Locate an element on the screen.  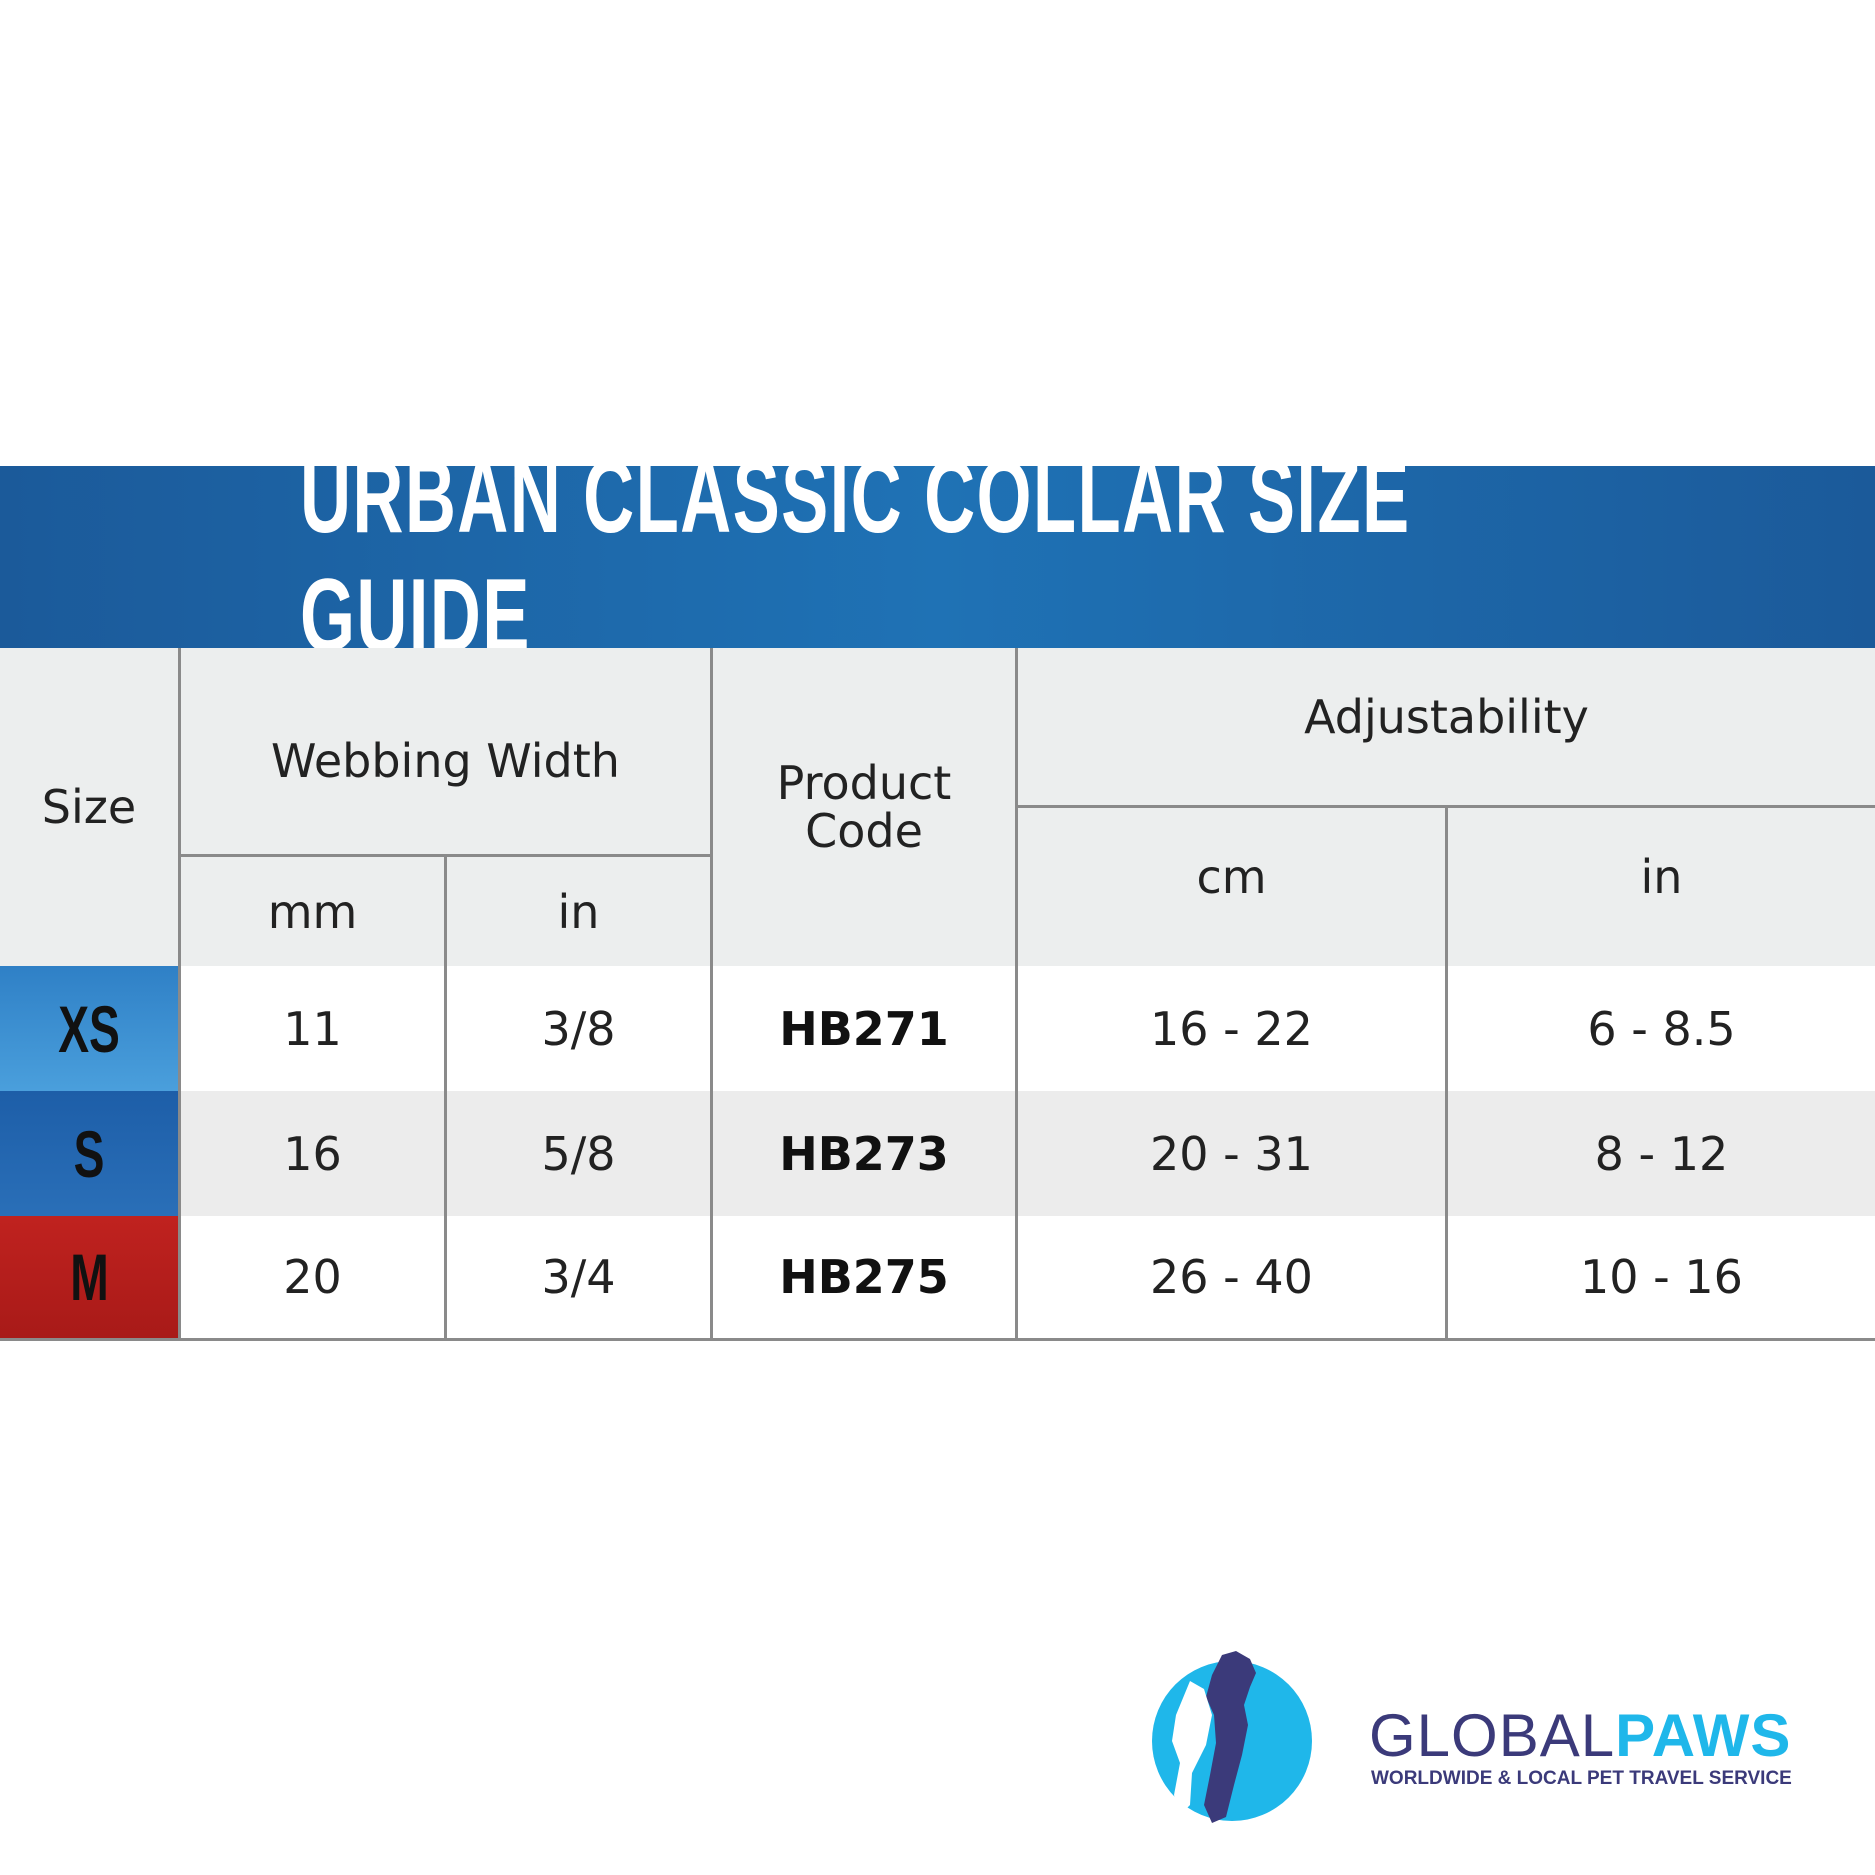
data-cell: 20 - 31 is located at coordinates (1230, 1153).